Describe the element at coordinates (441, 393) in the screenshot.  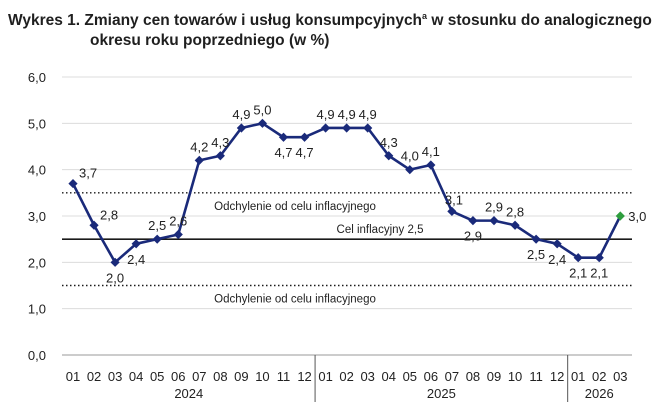
I see `x-year-label: 2025` at that location.